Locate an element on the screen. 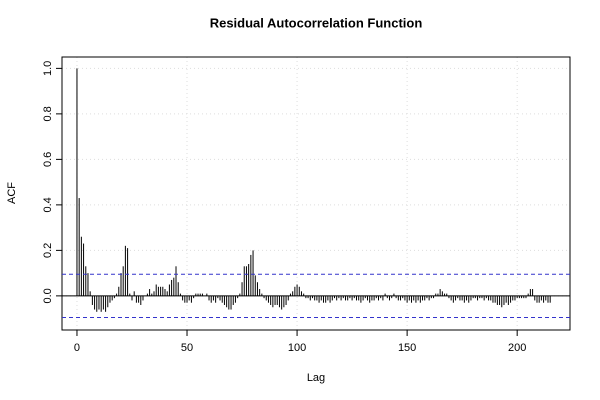 This screenshot has width=600, height=400. y-tick-label: 0.6 is located at coordinates (48, 159).